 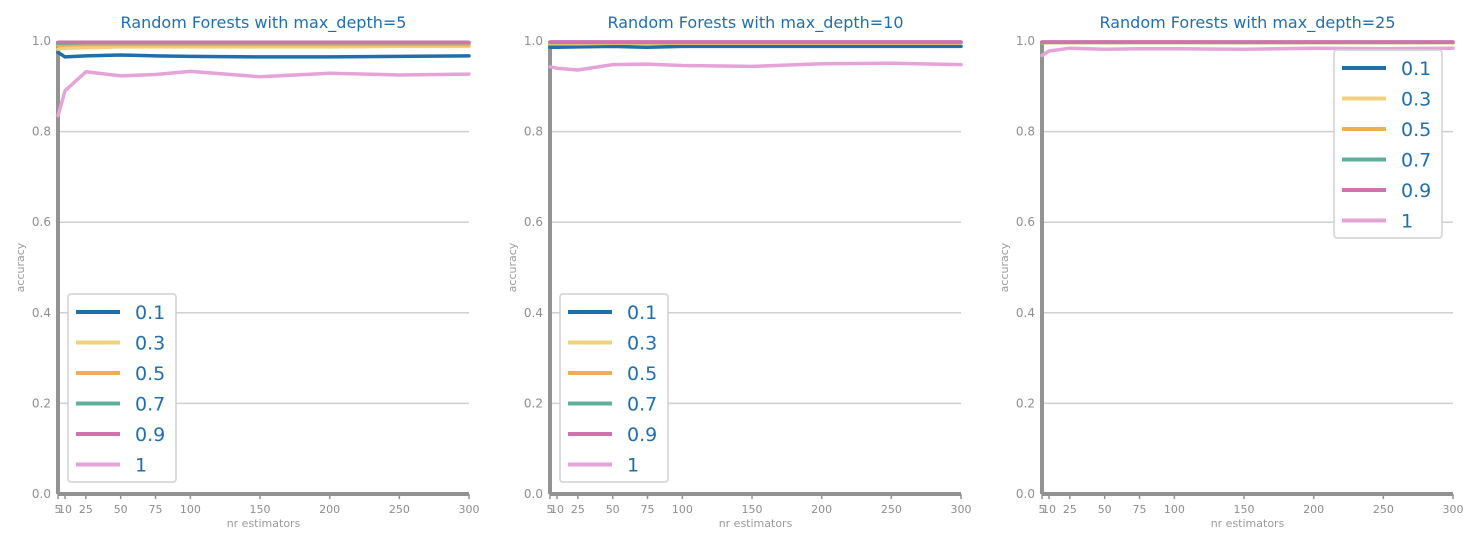 What do you see at coordinates (755, 23) in the screenshot?
I see `chart-title: Random Forests with max_depth=10` at bounding box center [755, 23].